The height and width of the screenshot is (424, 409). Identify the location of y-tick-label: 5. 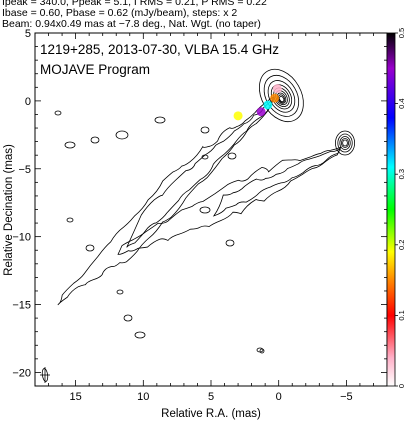
(28, 34).